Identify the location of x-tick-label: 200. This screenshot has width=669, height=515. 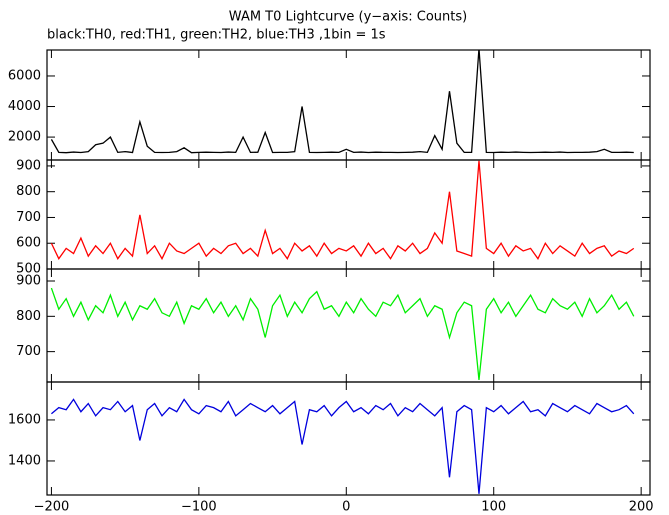
(641, 507).